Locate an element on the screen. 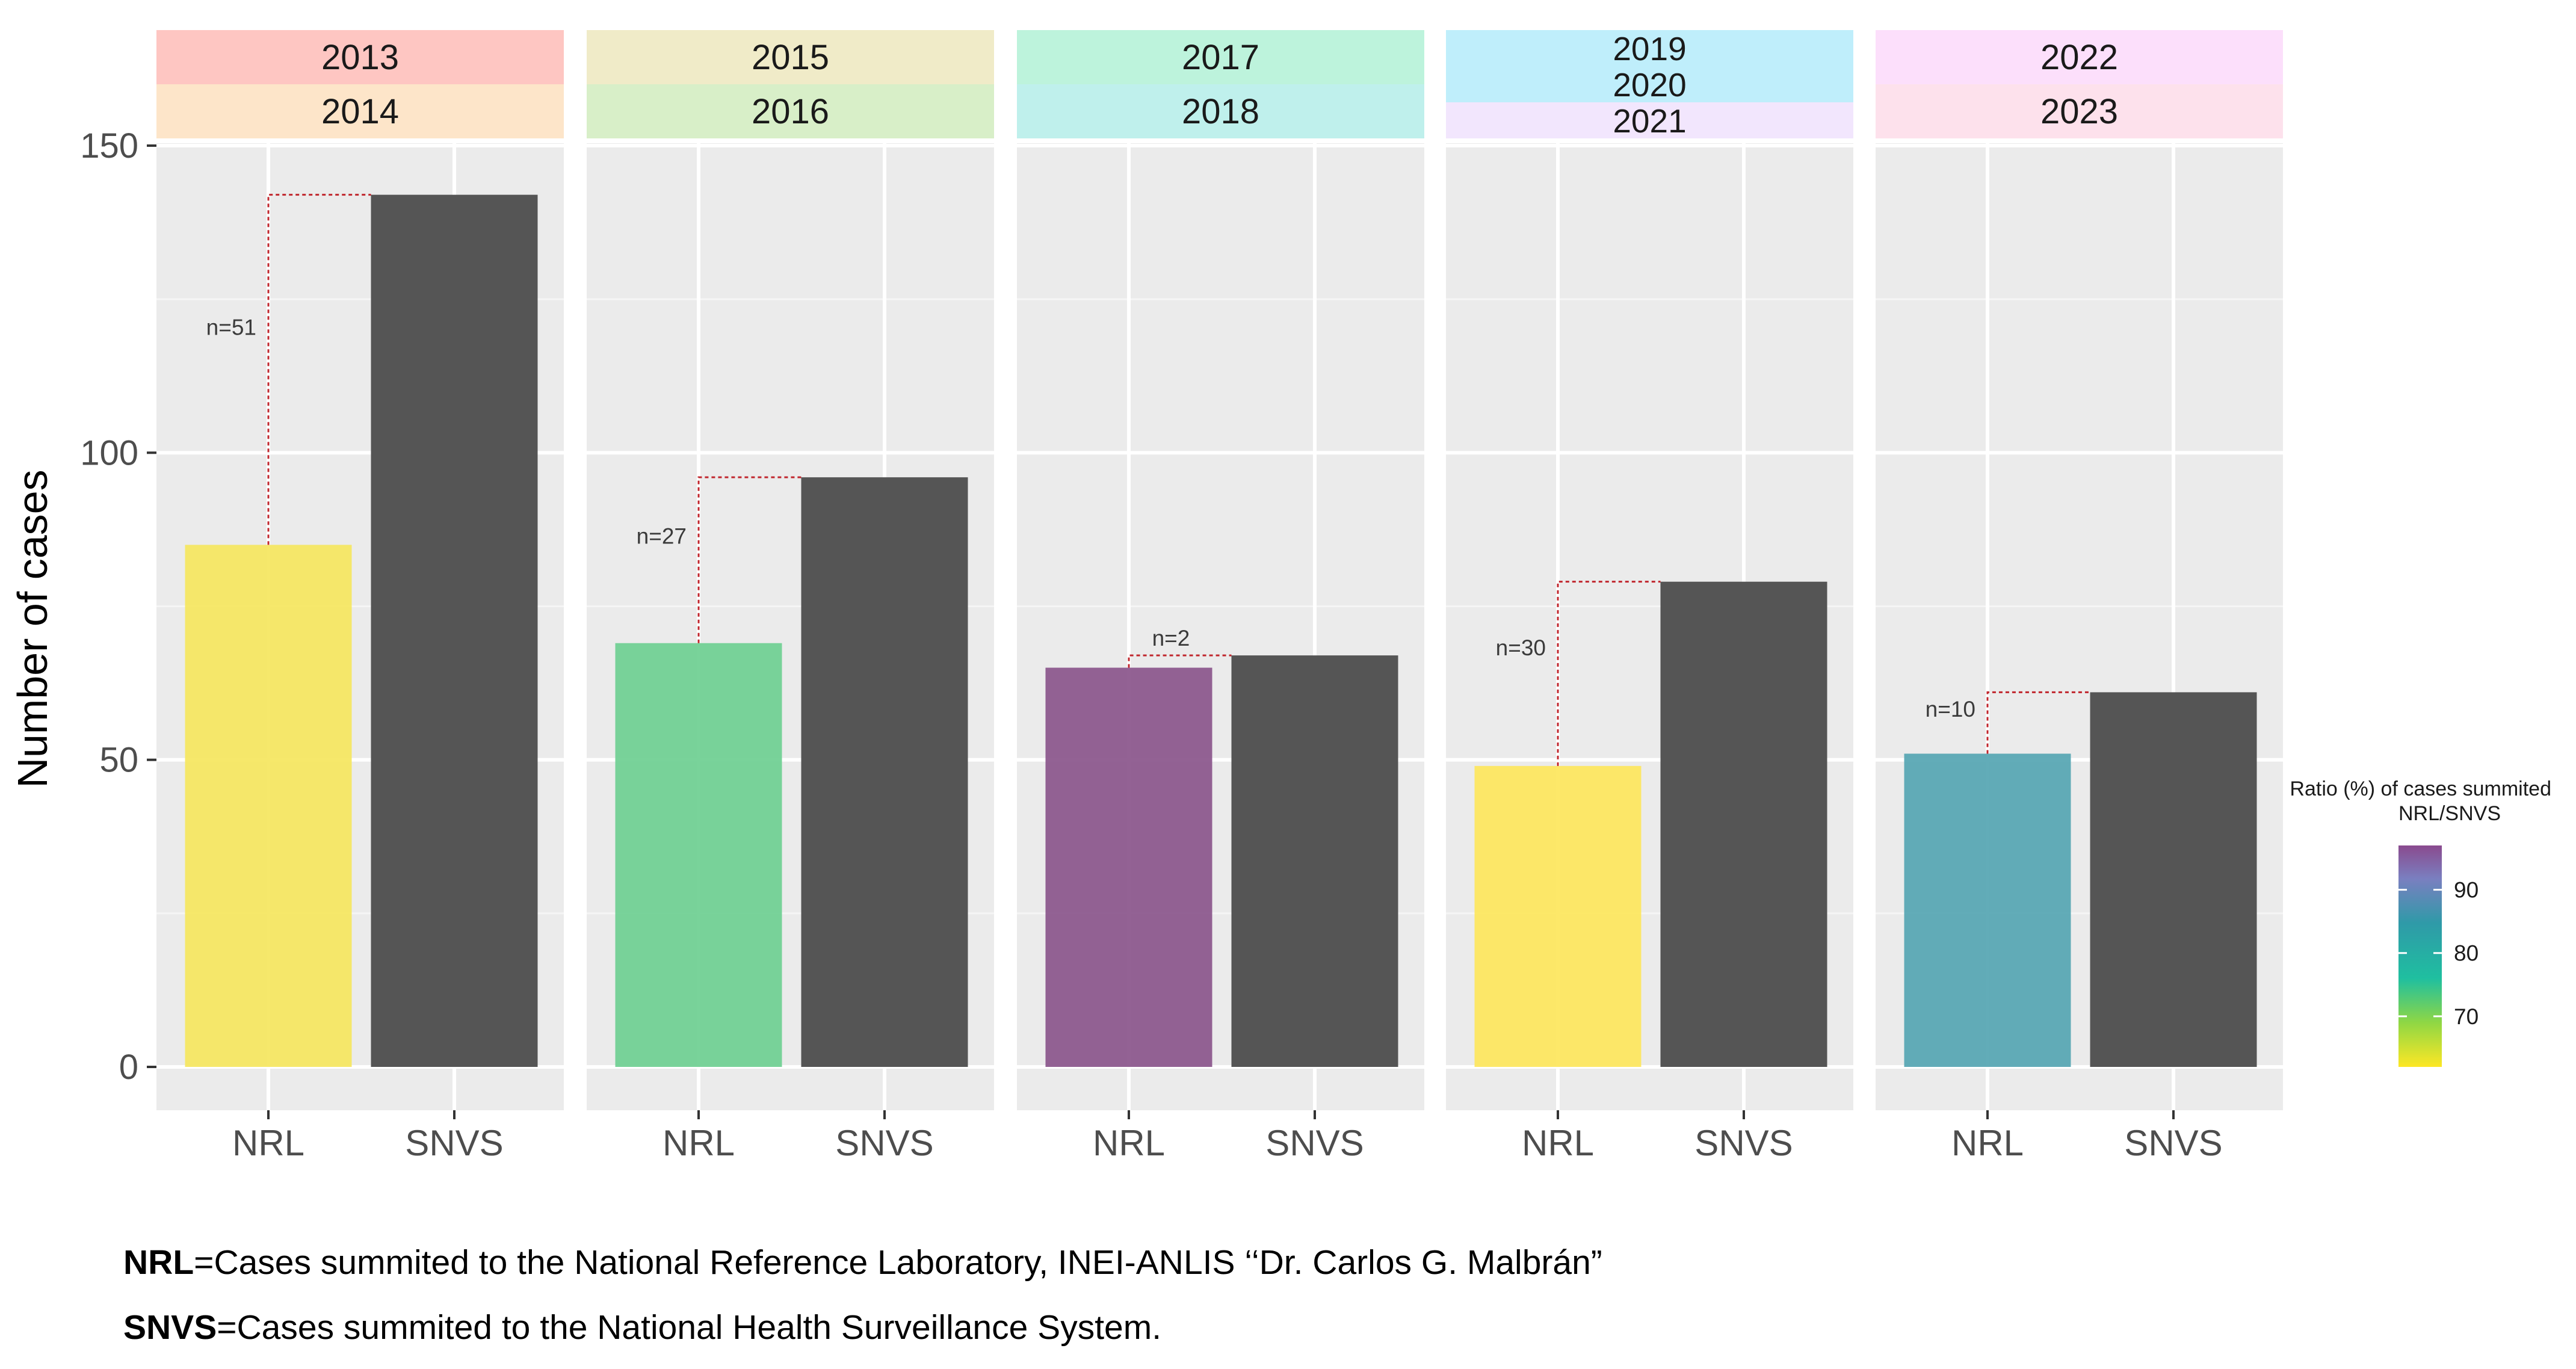  y-axis: 0 50 100 150 Number of cases is located at coordinates (82, 606).